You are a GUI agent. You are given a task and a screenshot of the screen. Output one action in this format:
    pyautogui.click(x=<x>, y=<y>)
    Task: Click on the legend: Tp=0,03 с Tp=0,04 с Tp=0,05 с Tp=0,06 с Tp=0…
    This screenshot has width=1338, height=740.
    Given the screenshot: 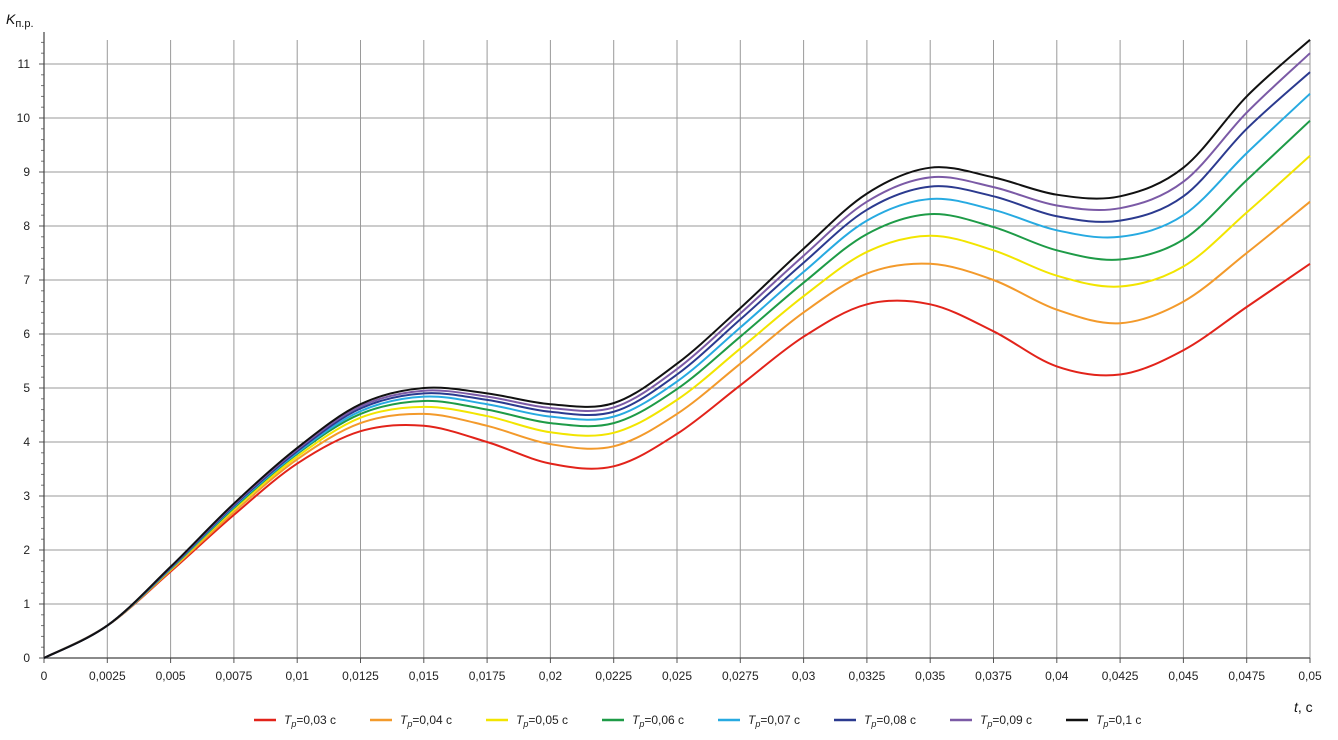 What is the action you would take?
    pyautogui.click(x=697, y=721)
    